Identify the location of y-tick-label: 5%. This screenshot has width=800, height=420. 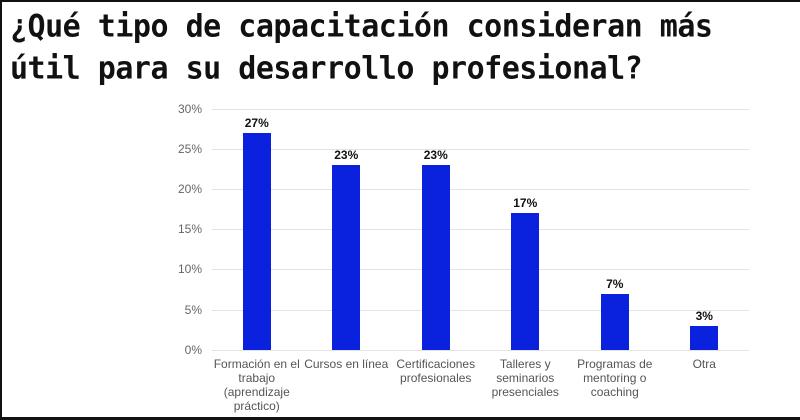
(193, 310).